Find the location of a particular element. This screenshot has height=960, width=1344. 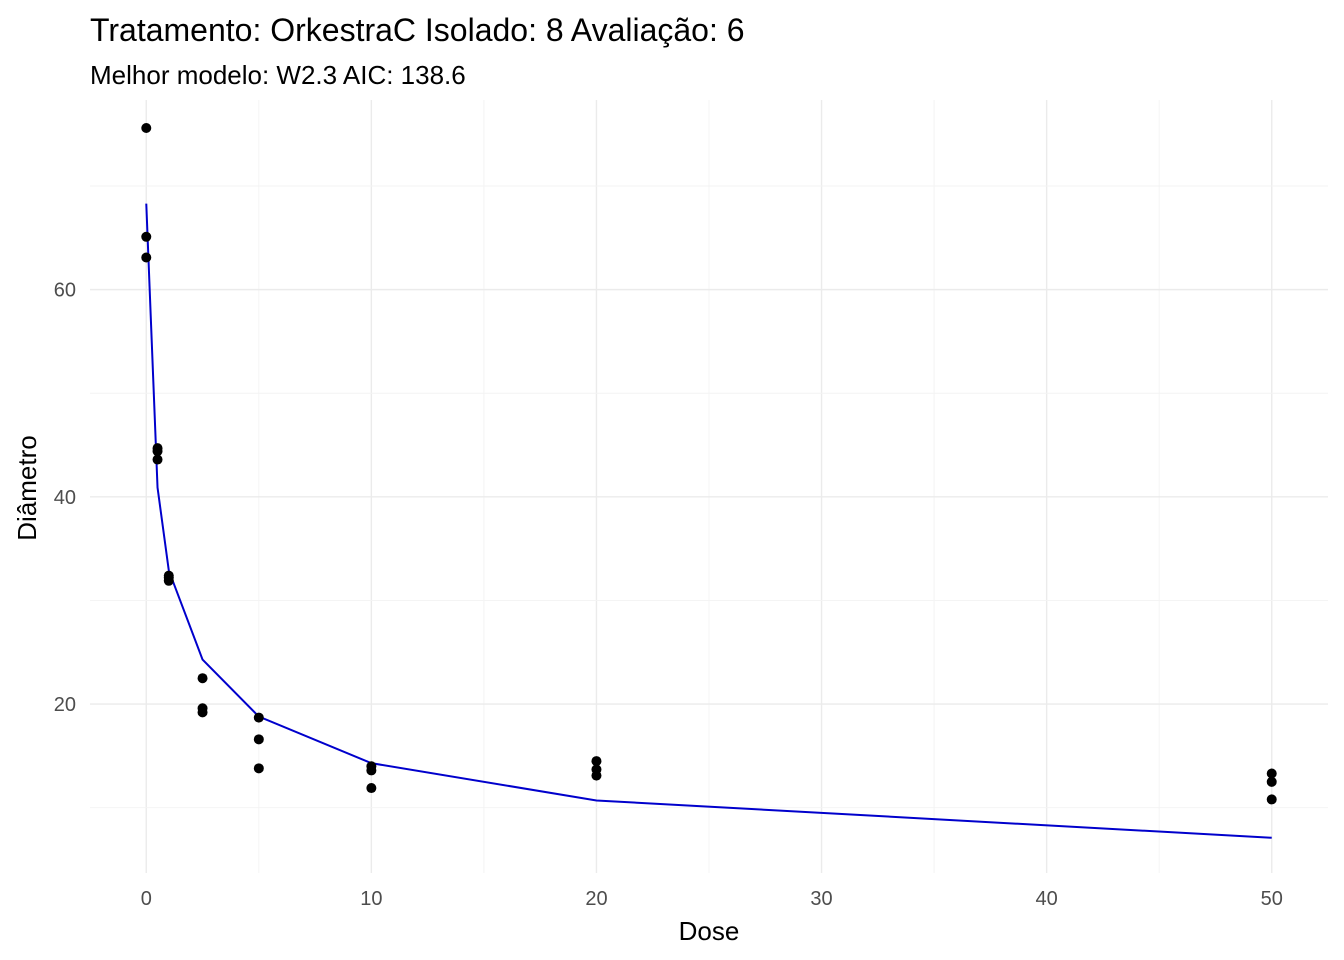

x-axis-title: Dose is located at coordinates (709, 931).